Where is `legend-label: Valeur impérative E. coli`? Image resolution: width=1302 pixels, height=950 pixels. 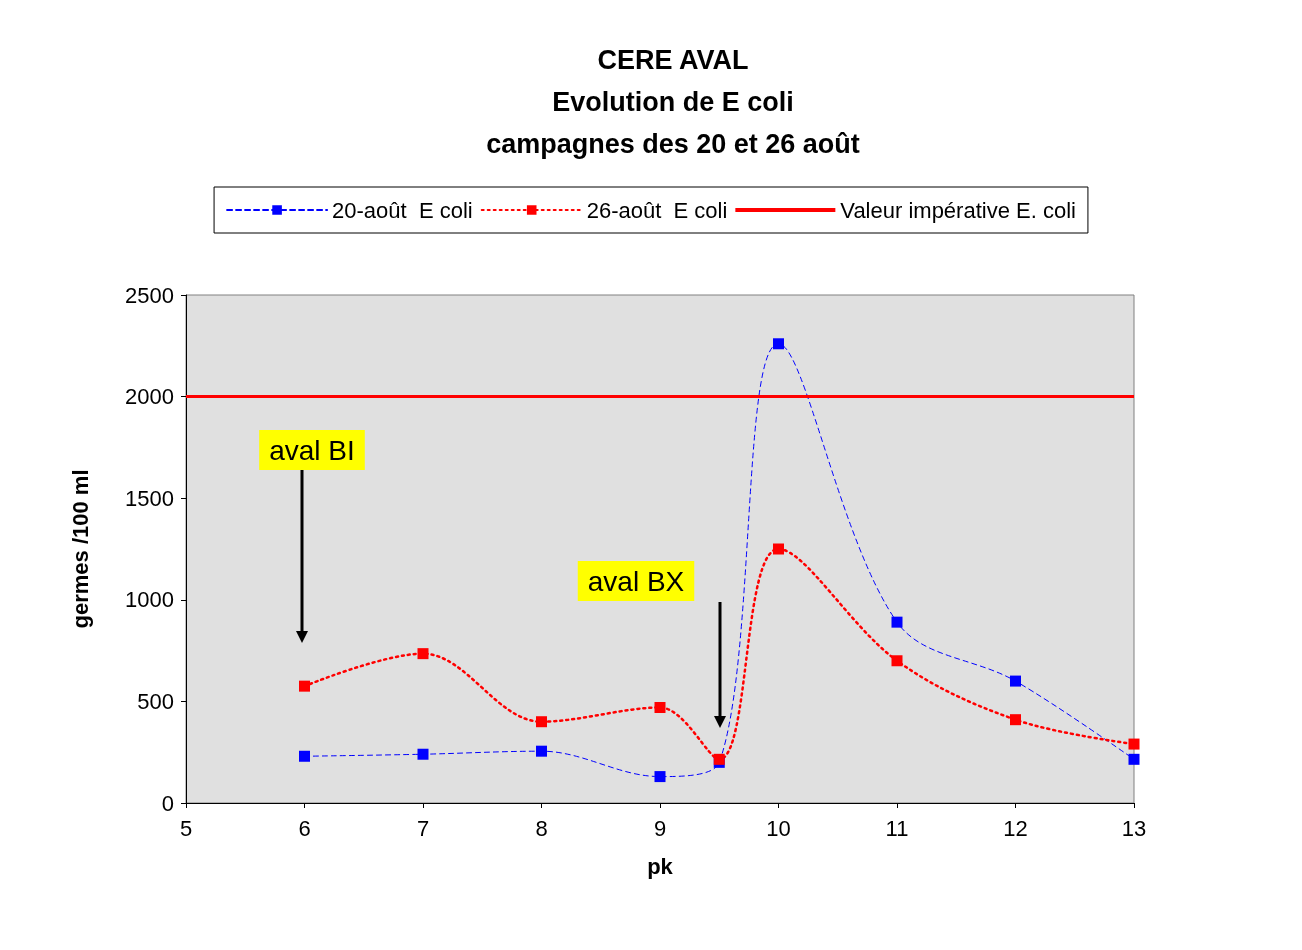
legend-label: Valeur impérative E. coli is located at coordinates (958, 210).